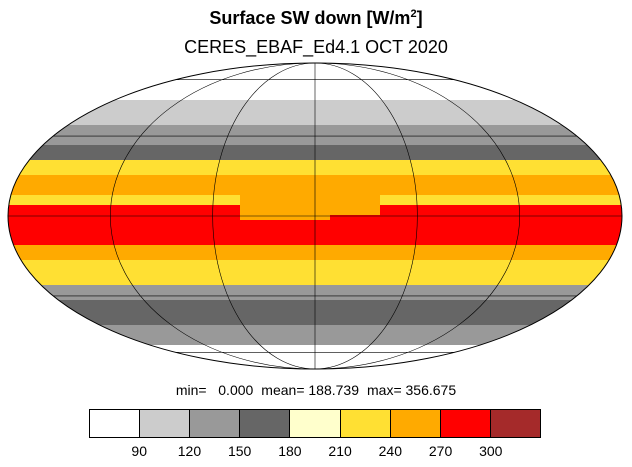 The image size is (632, 467). Describe the element at coordinates (340, 451) in the screenshot. I see `colorbar-tick-label: 210` at that location.